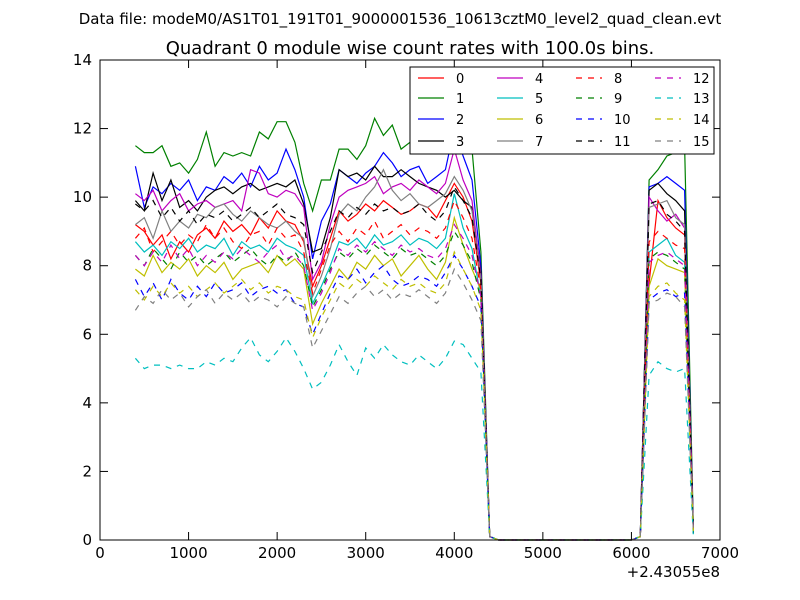 This screenshot has width=800, height=600. I want to click on x-tick-label: 7000, so click(720, 553).